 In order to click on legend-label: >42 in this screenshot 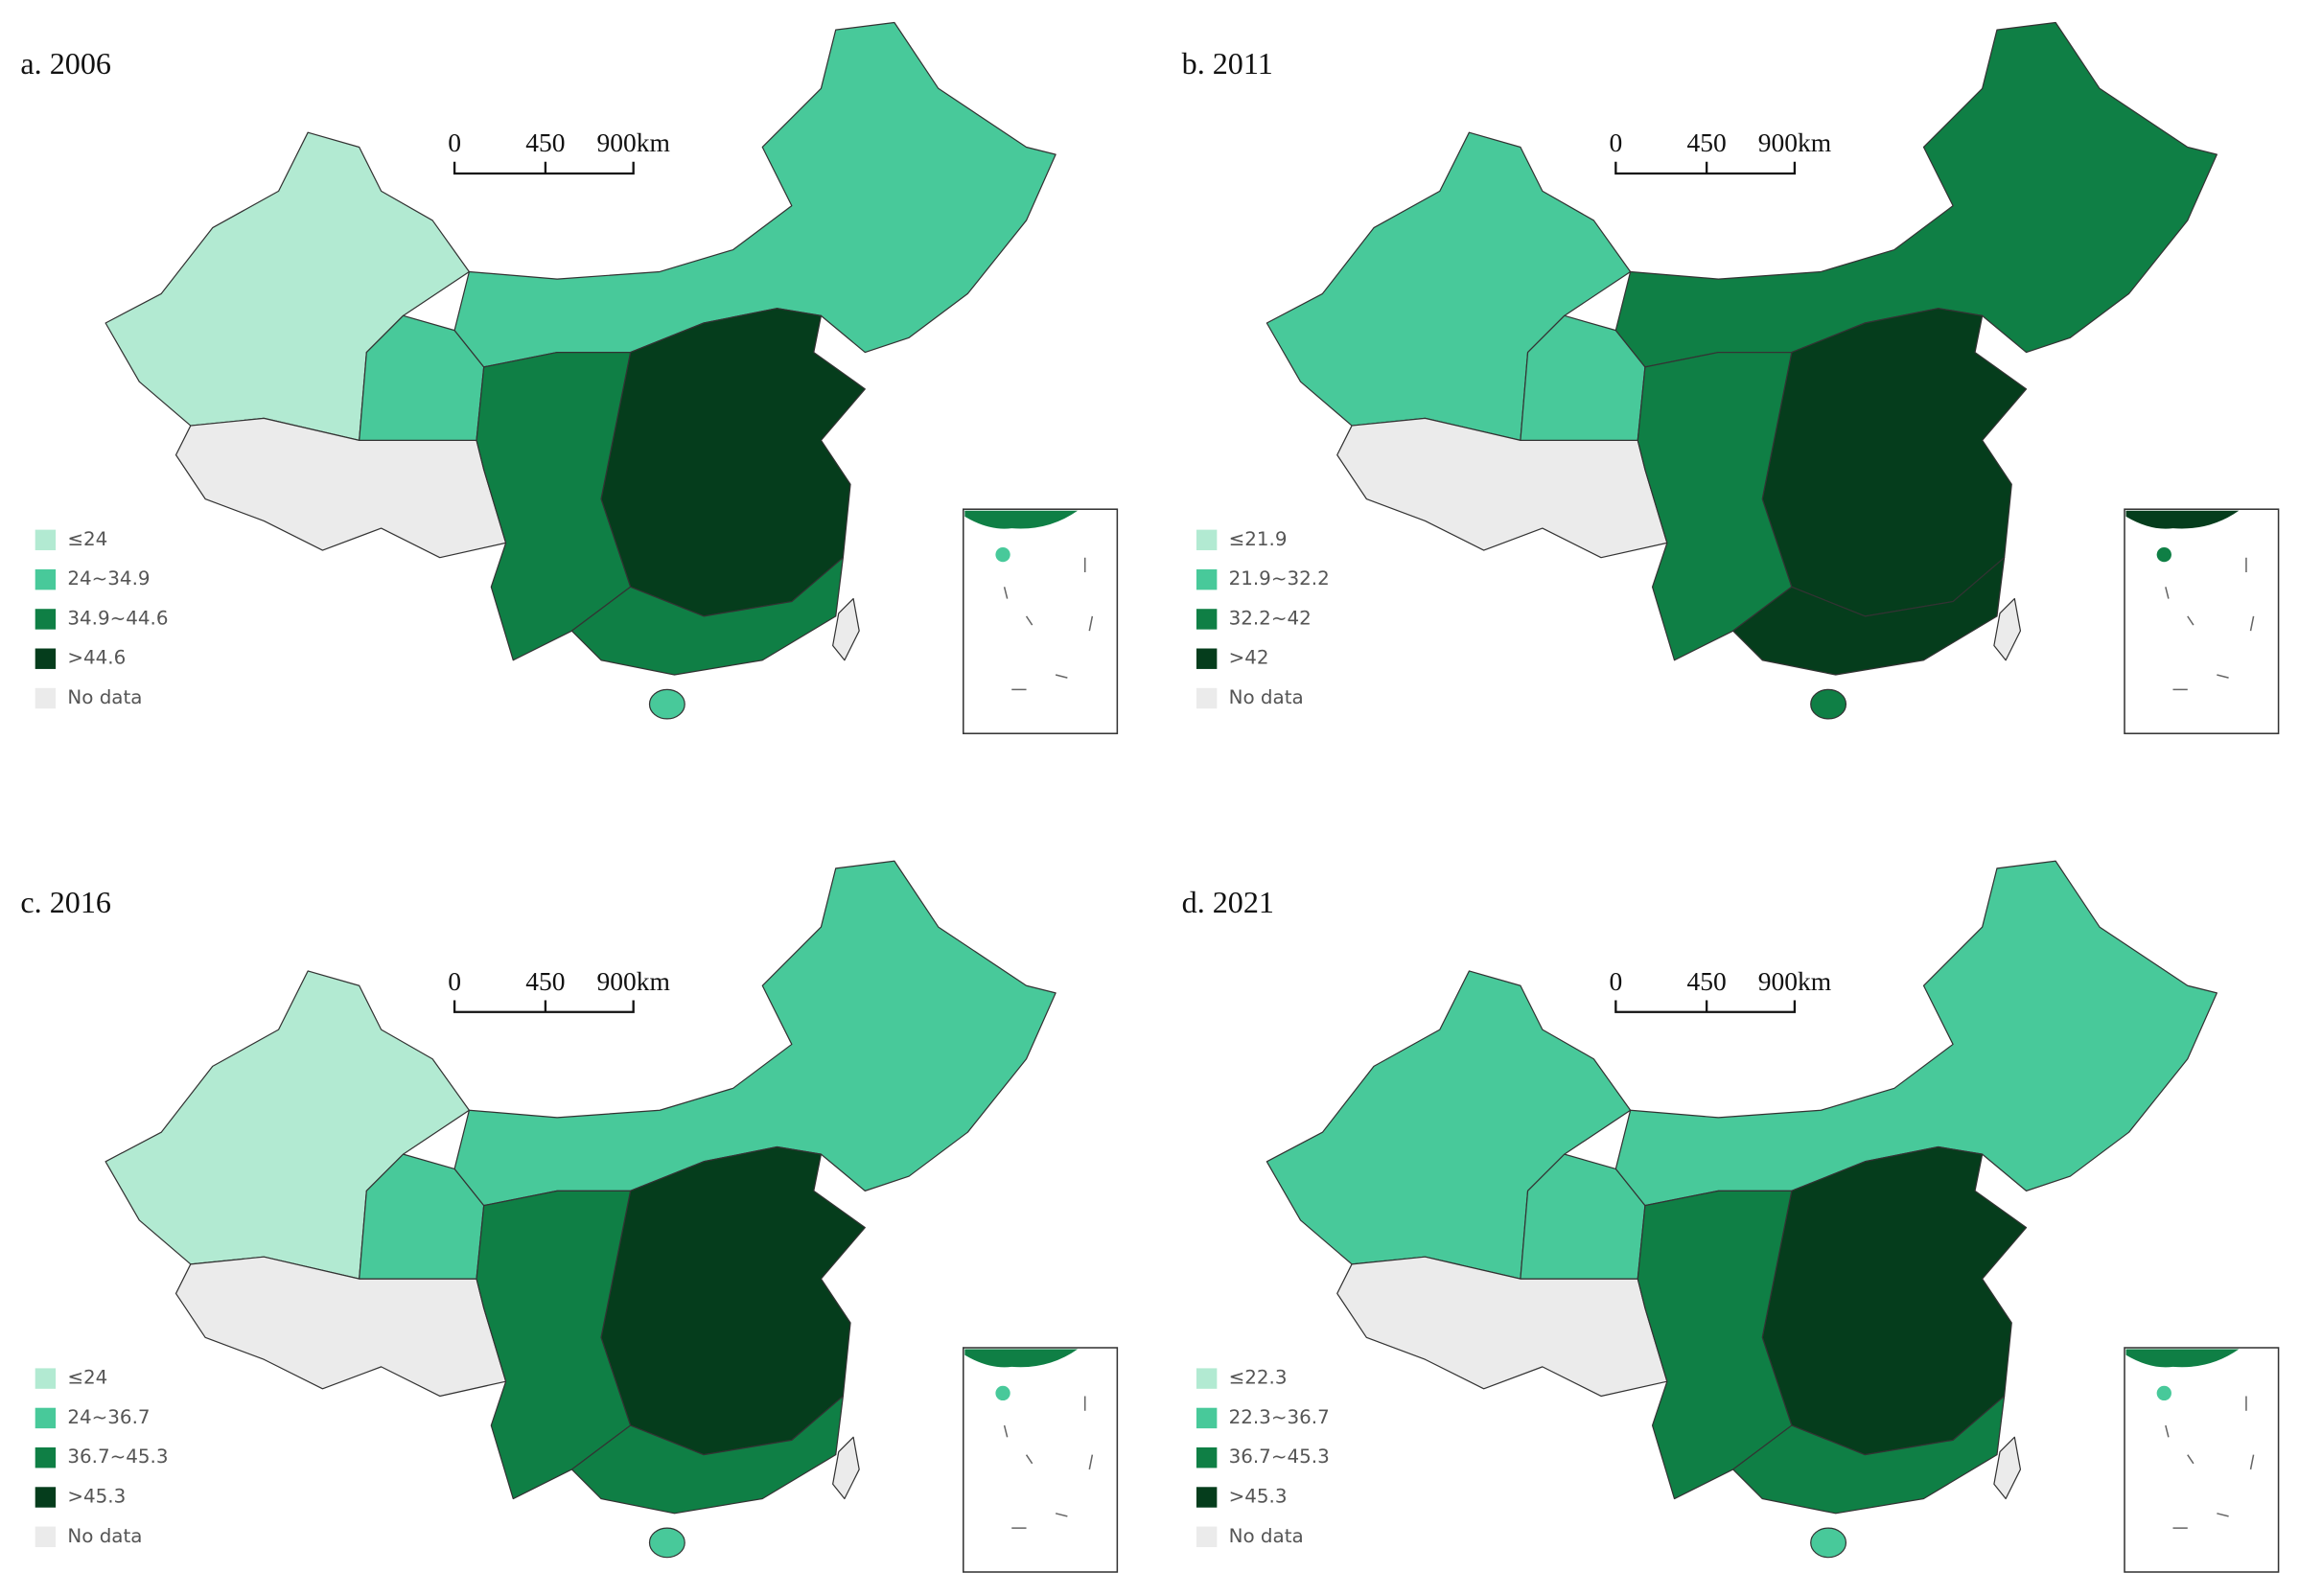, I will do `click(1249, 658)`.